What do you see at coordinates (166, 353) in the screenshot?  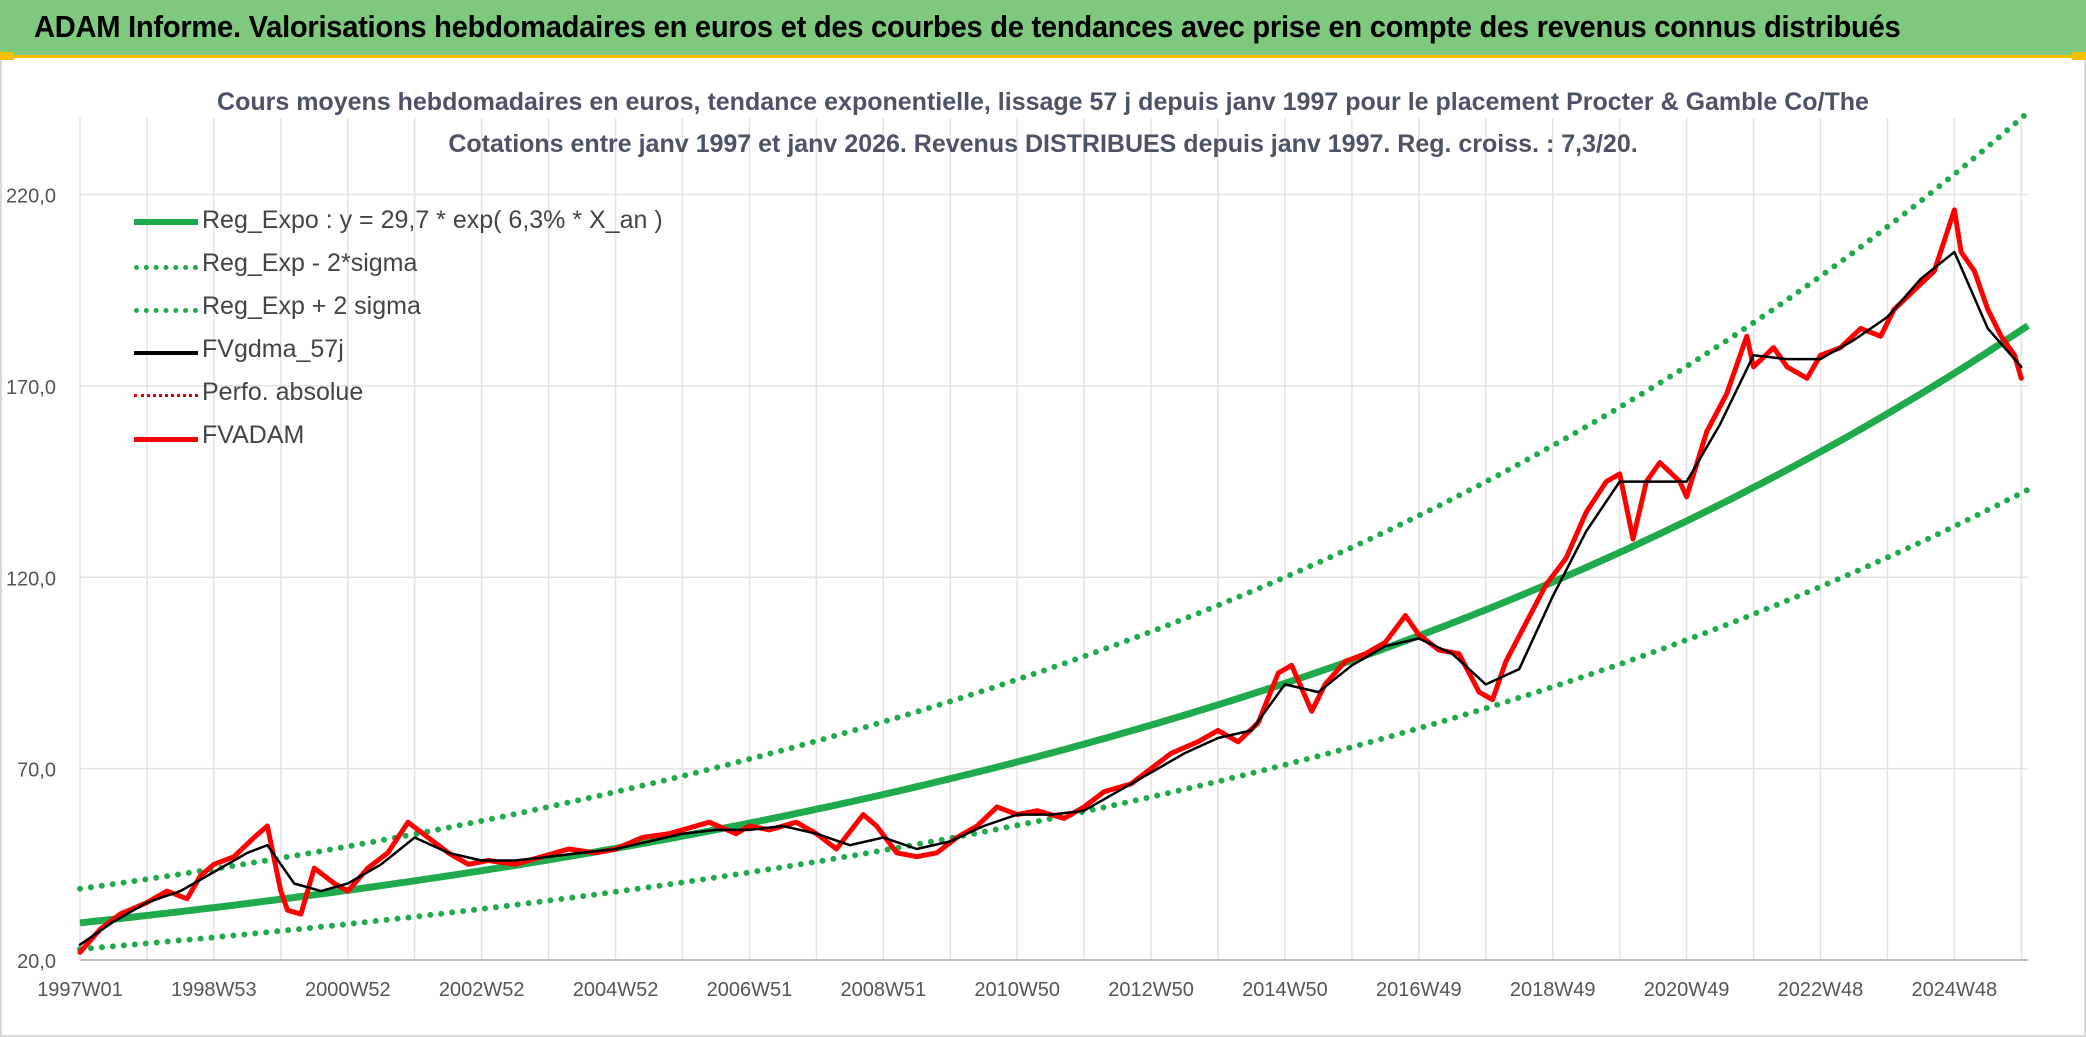 I see `legend-swatch-fvgdma` at bounding box center [166, 353].